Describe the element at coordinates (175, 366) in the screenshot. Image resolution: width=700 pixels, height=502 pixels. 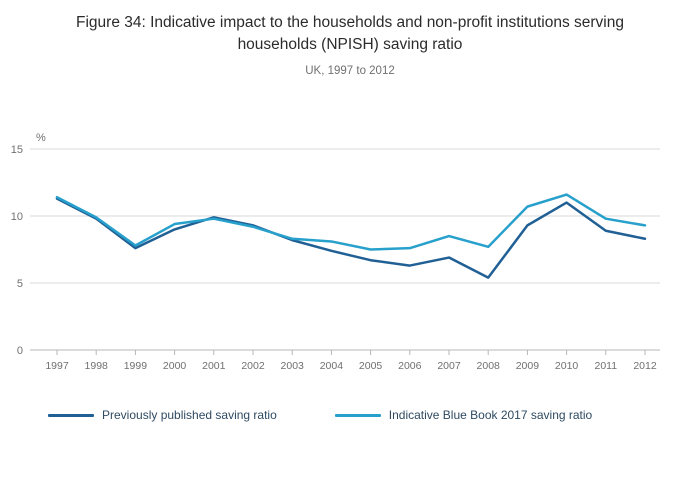
I see `x-tick-label-2000: 2000` at that location.